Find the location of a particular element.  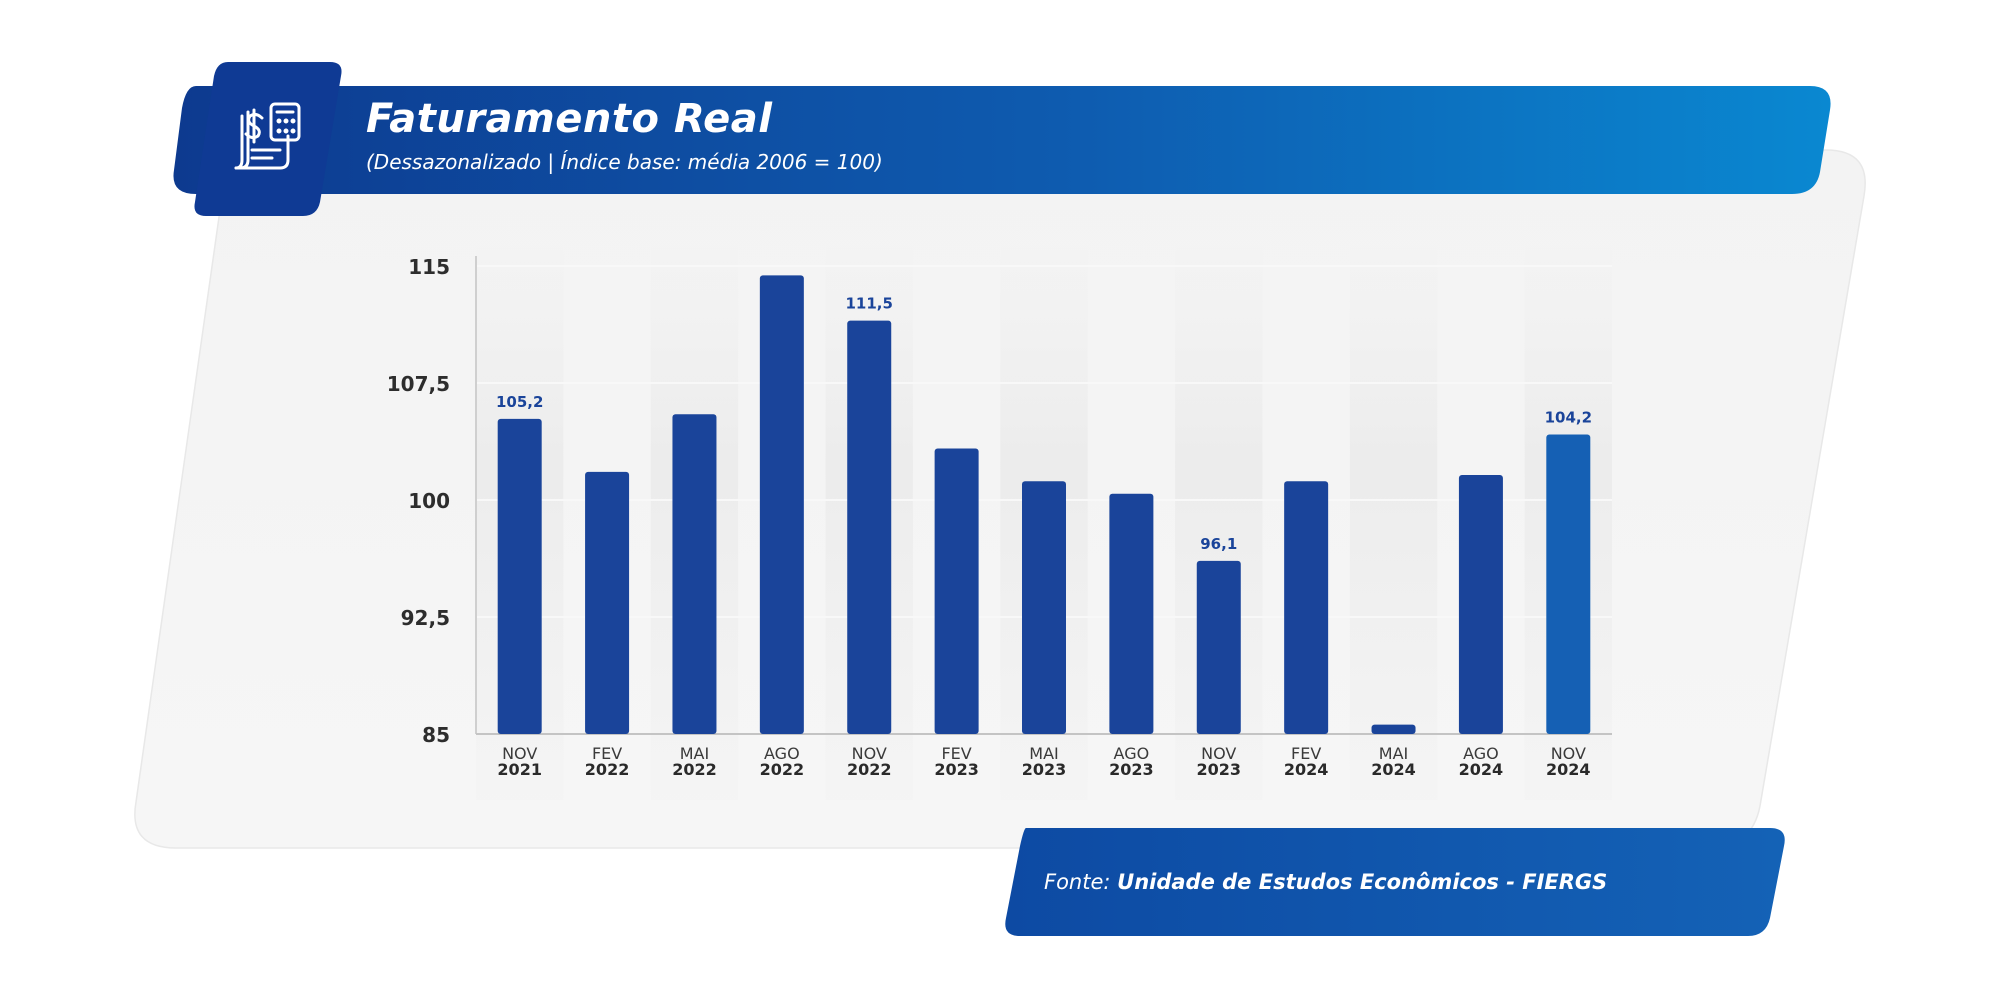

data-label: 96,1 is located at coordinates (1218, 544).